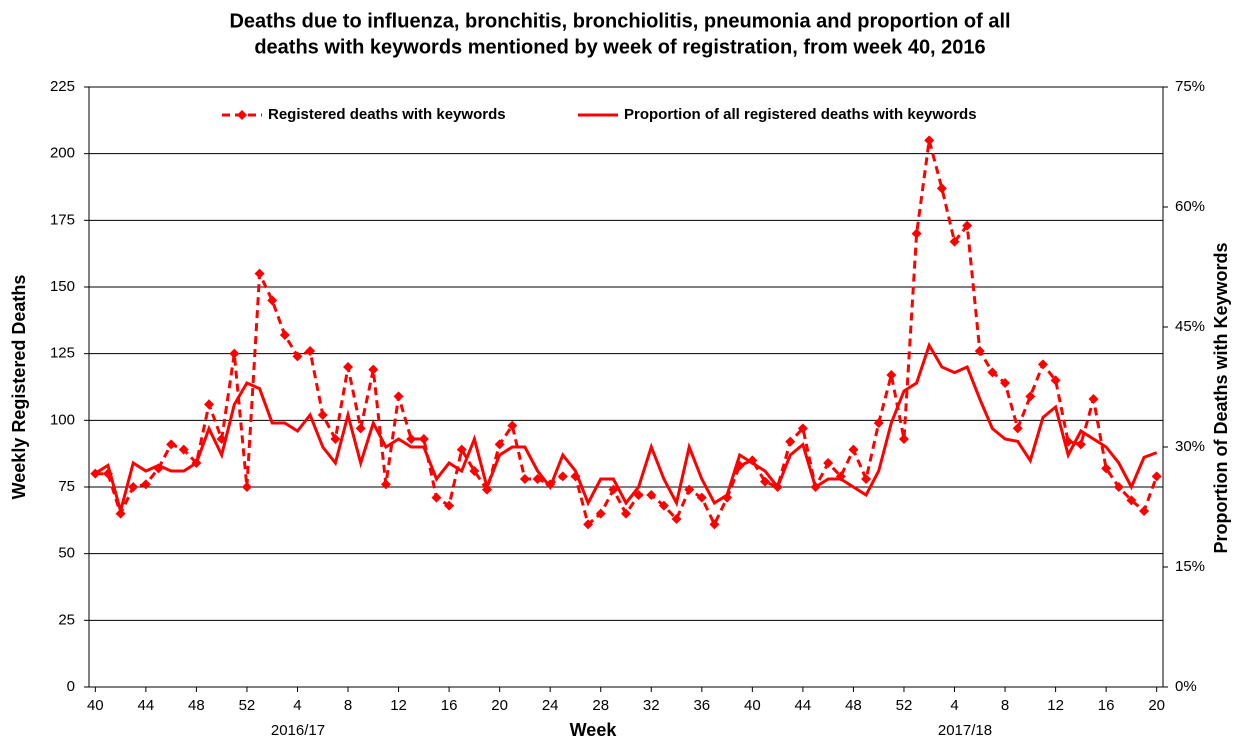 This screenshot has height=742, width=1238. I want to click on y-tick-label: 75, so click(66, 486).